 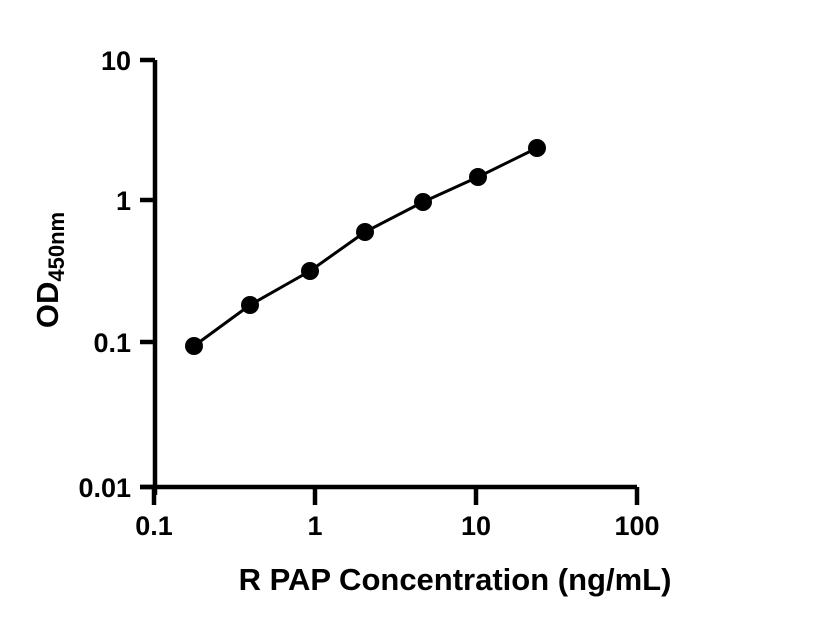 What do you see at coordinates (123, 201) in the screenshot?
I see `y-tick-label-1: 1` at bounding box center [123, 201].